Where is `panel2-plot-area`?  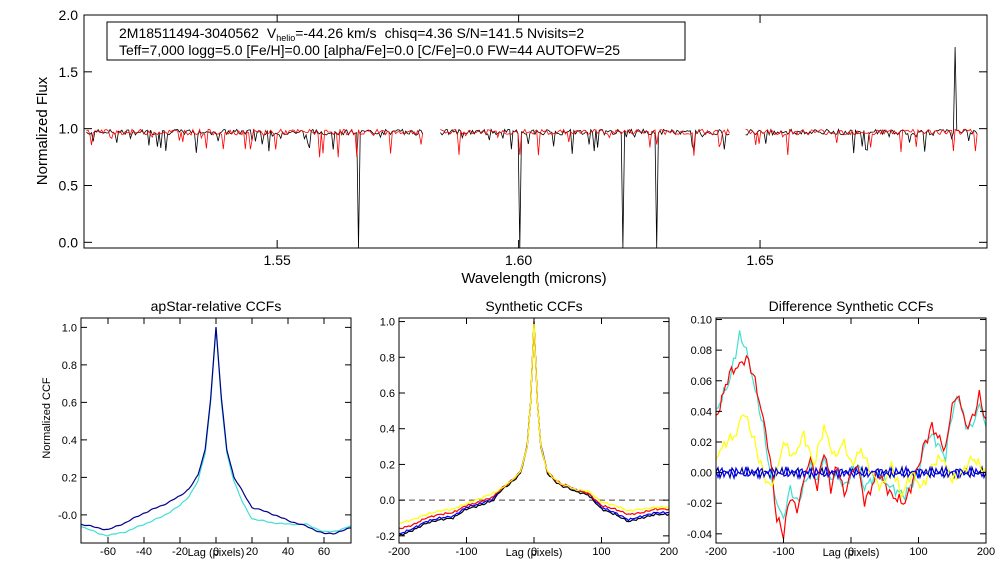 panel2-plot-area is located at coordinates (534, 428).